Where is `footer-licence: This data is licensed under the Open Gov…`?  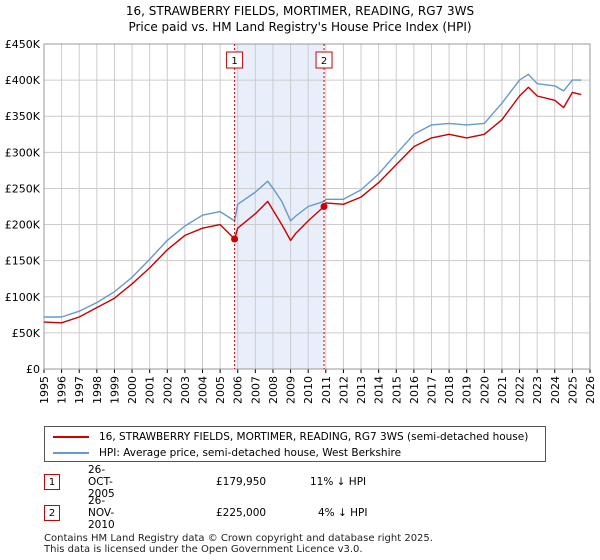 footer-licence: This data is licensed under the Open Gov… is located at coordinates (203, 549).